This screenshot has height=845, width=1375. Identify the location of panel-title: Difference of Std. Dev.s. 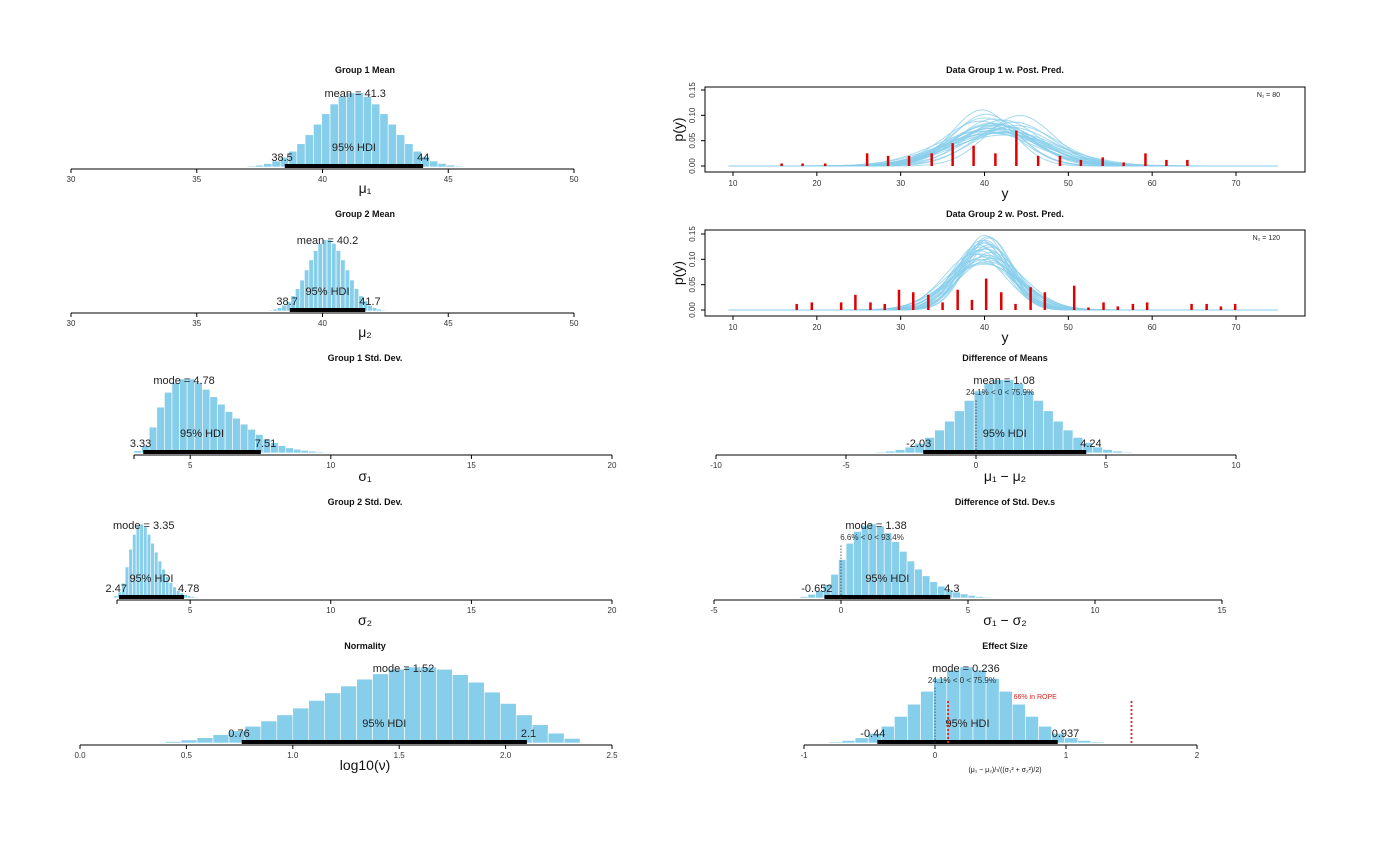
(1005, 502).